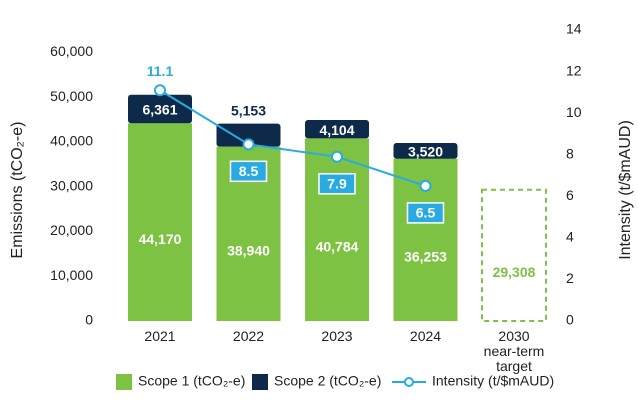 Image resolution: width=638 pixels, height=419 pixels. I want to click on y-tick-label: 50,000, so click(71, 96).